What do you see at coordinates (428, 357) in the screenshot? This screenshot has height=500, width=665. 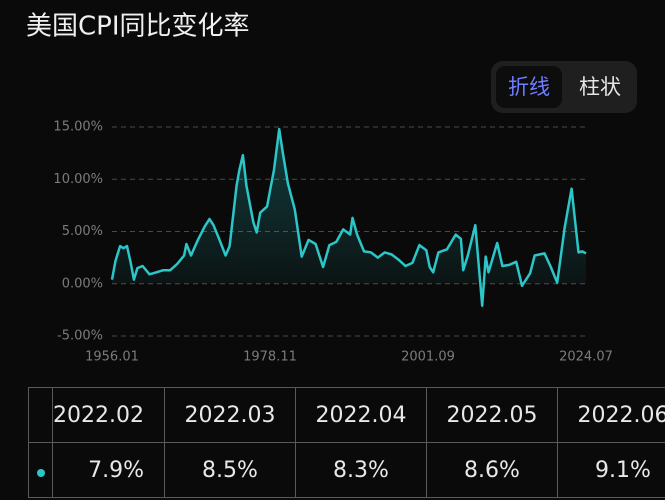 I see `x-tick-label: 2001.09` at bounding box center [428, 357].